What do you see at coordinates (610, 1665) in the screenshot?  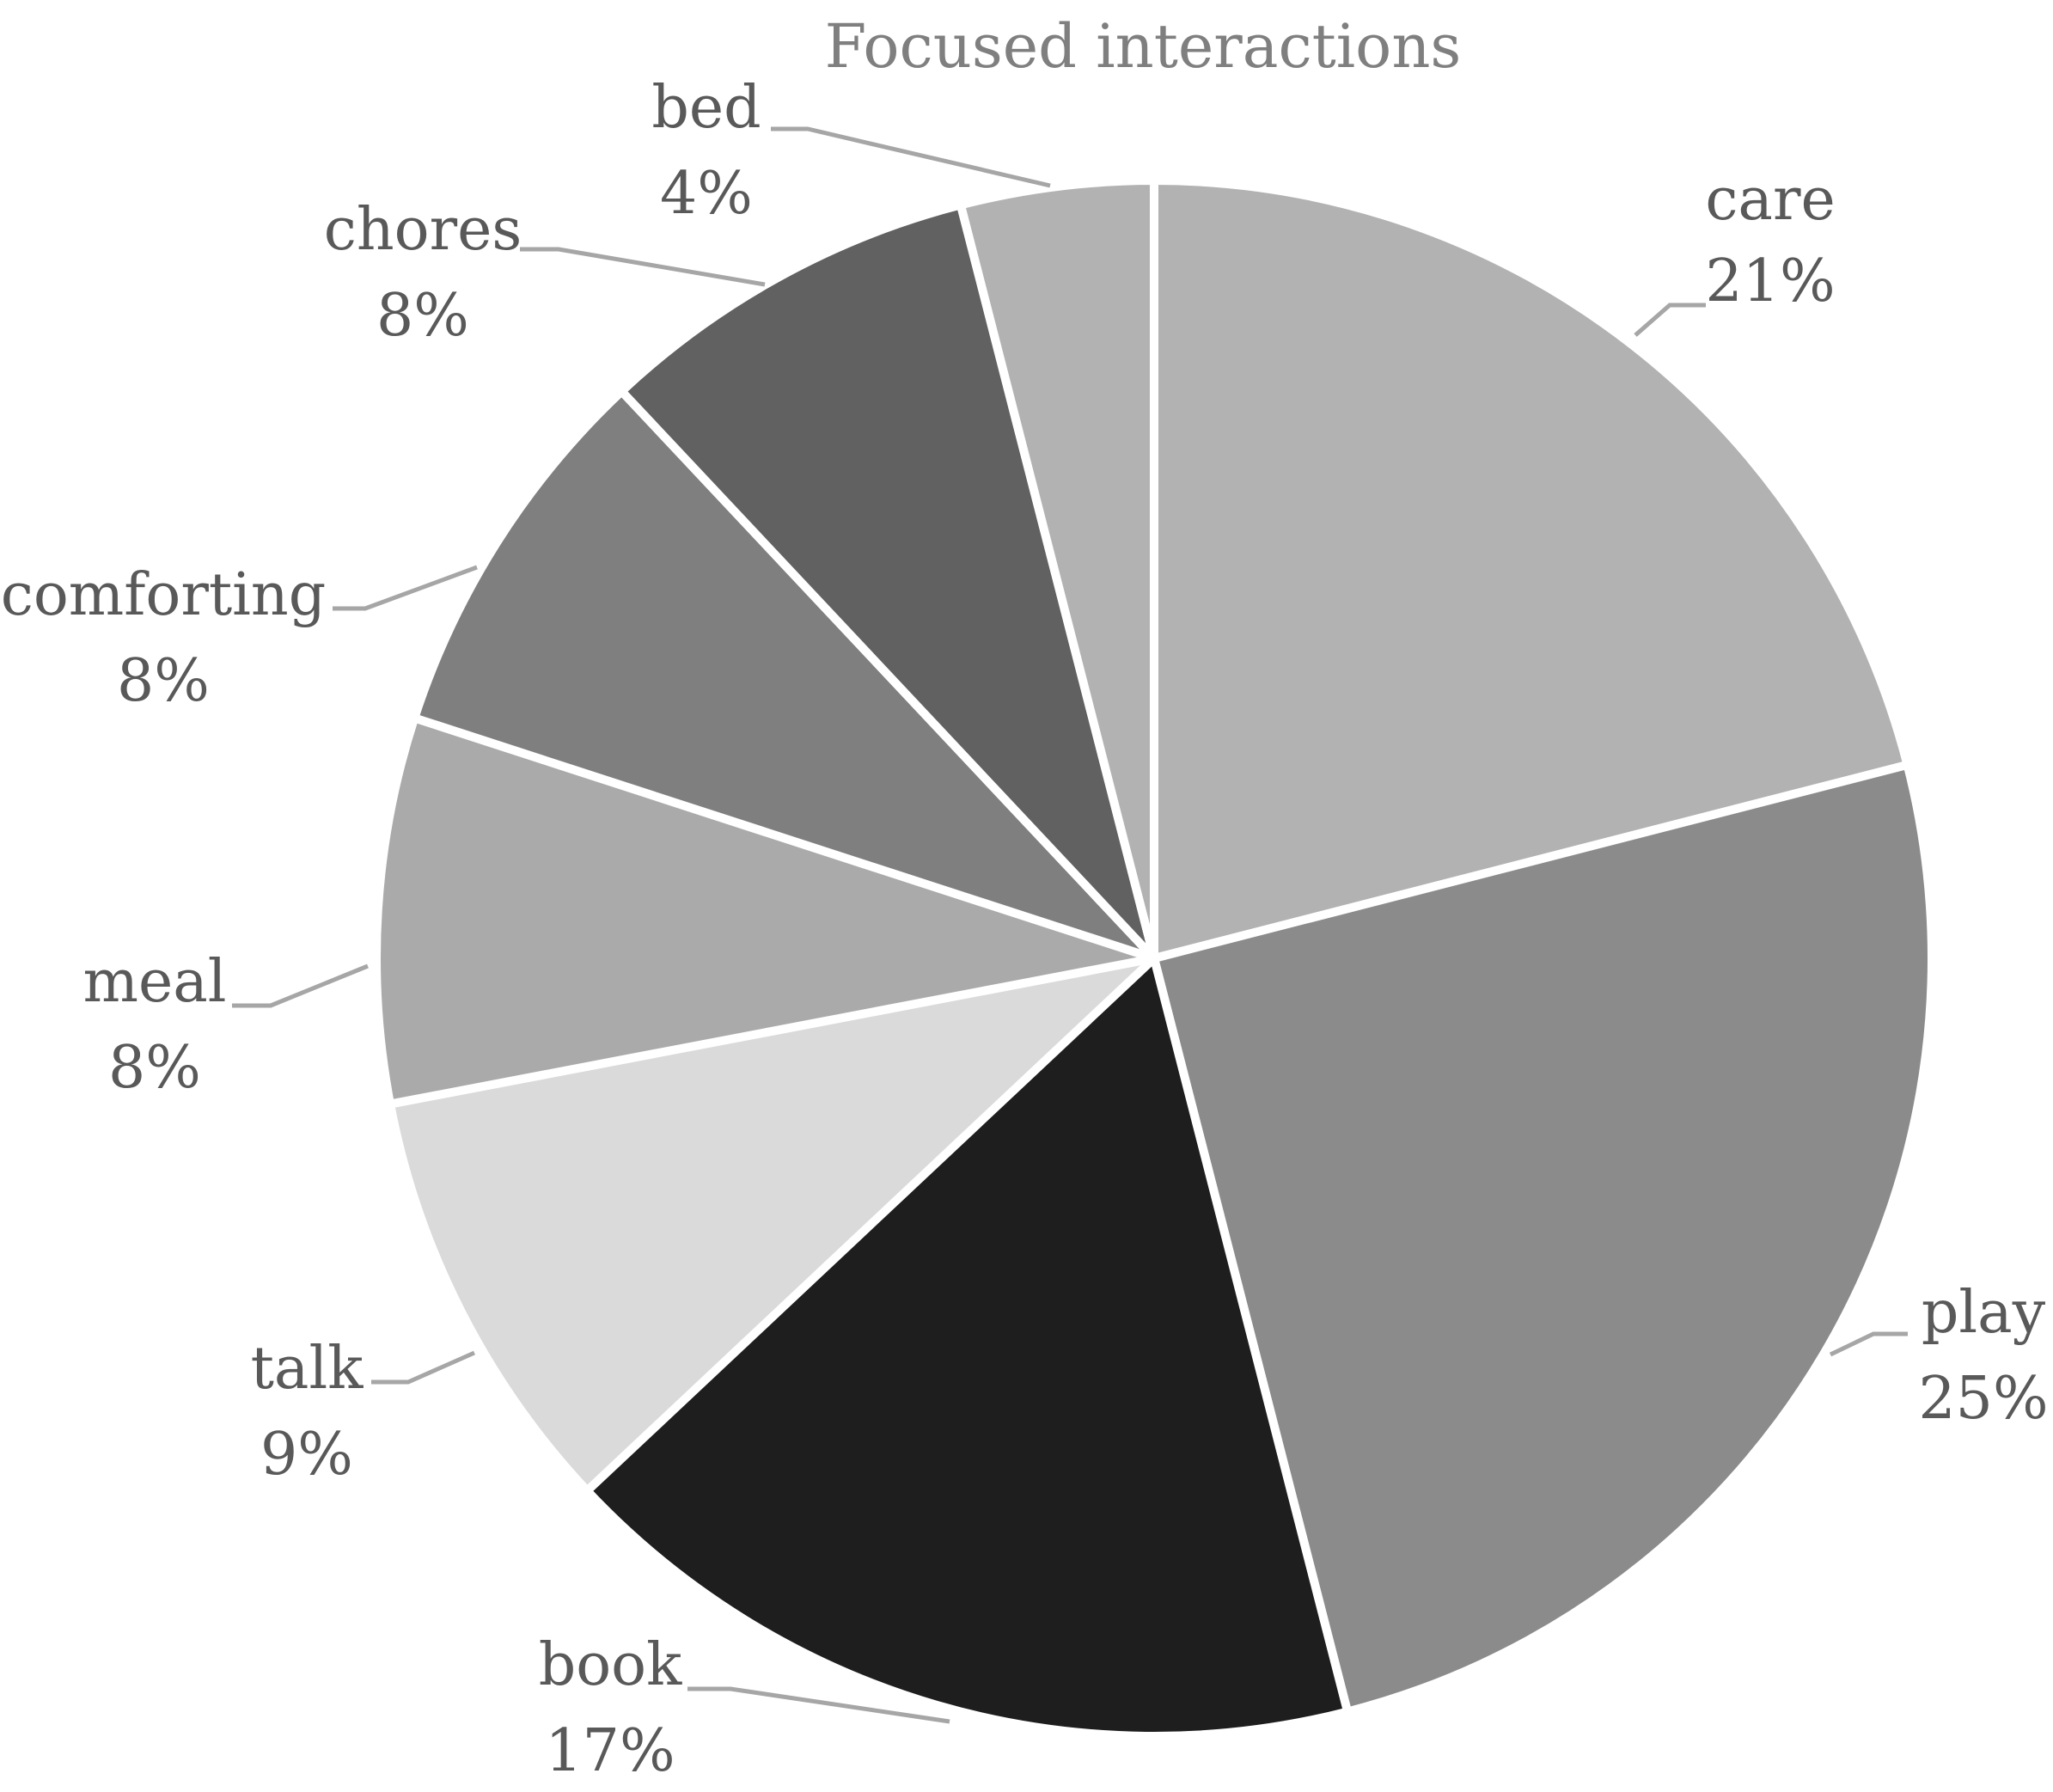 I see `slice-label-book: book` at bounding box center [610, 1665].